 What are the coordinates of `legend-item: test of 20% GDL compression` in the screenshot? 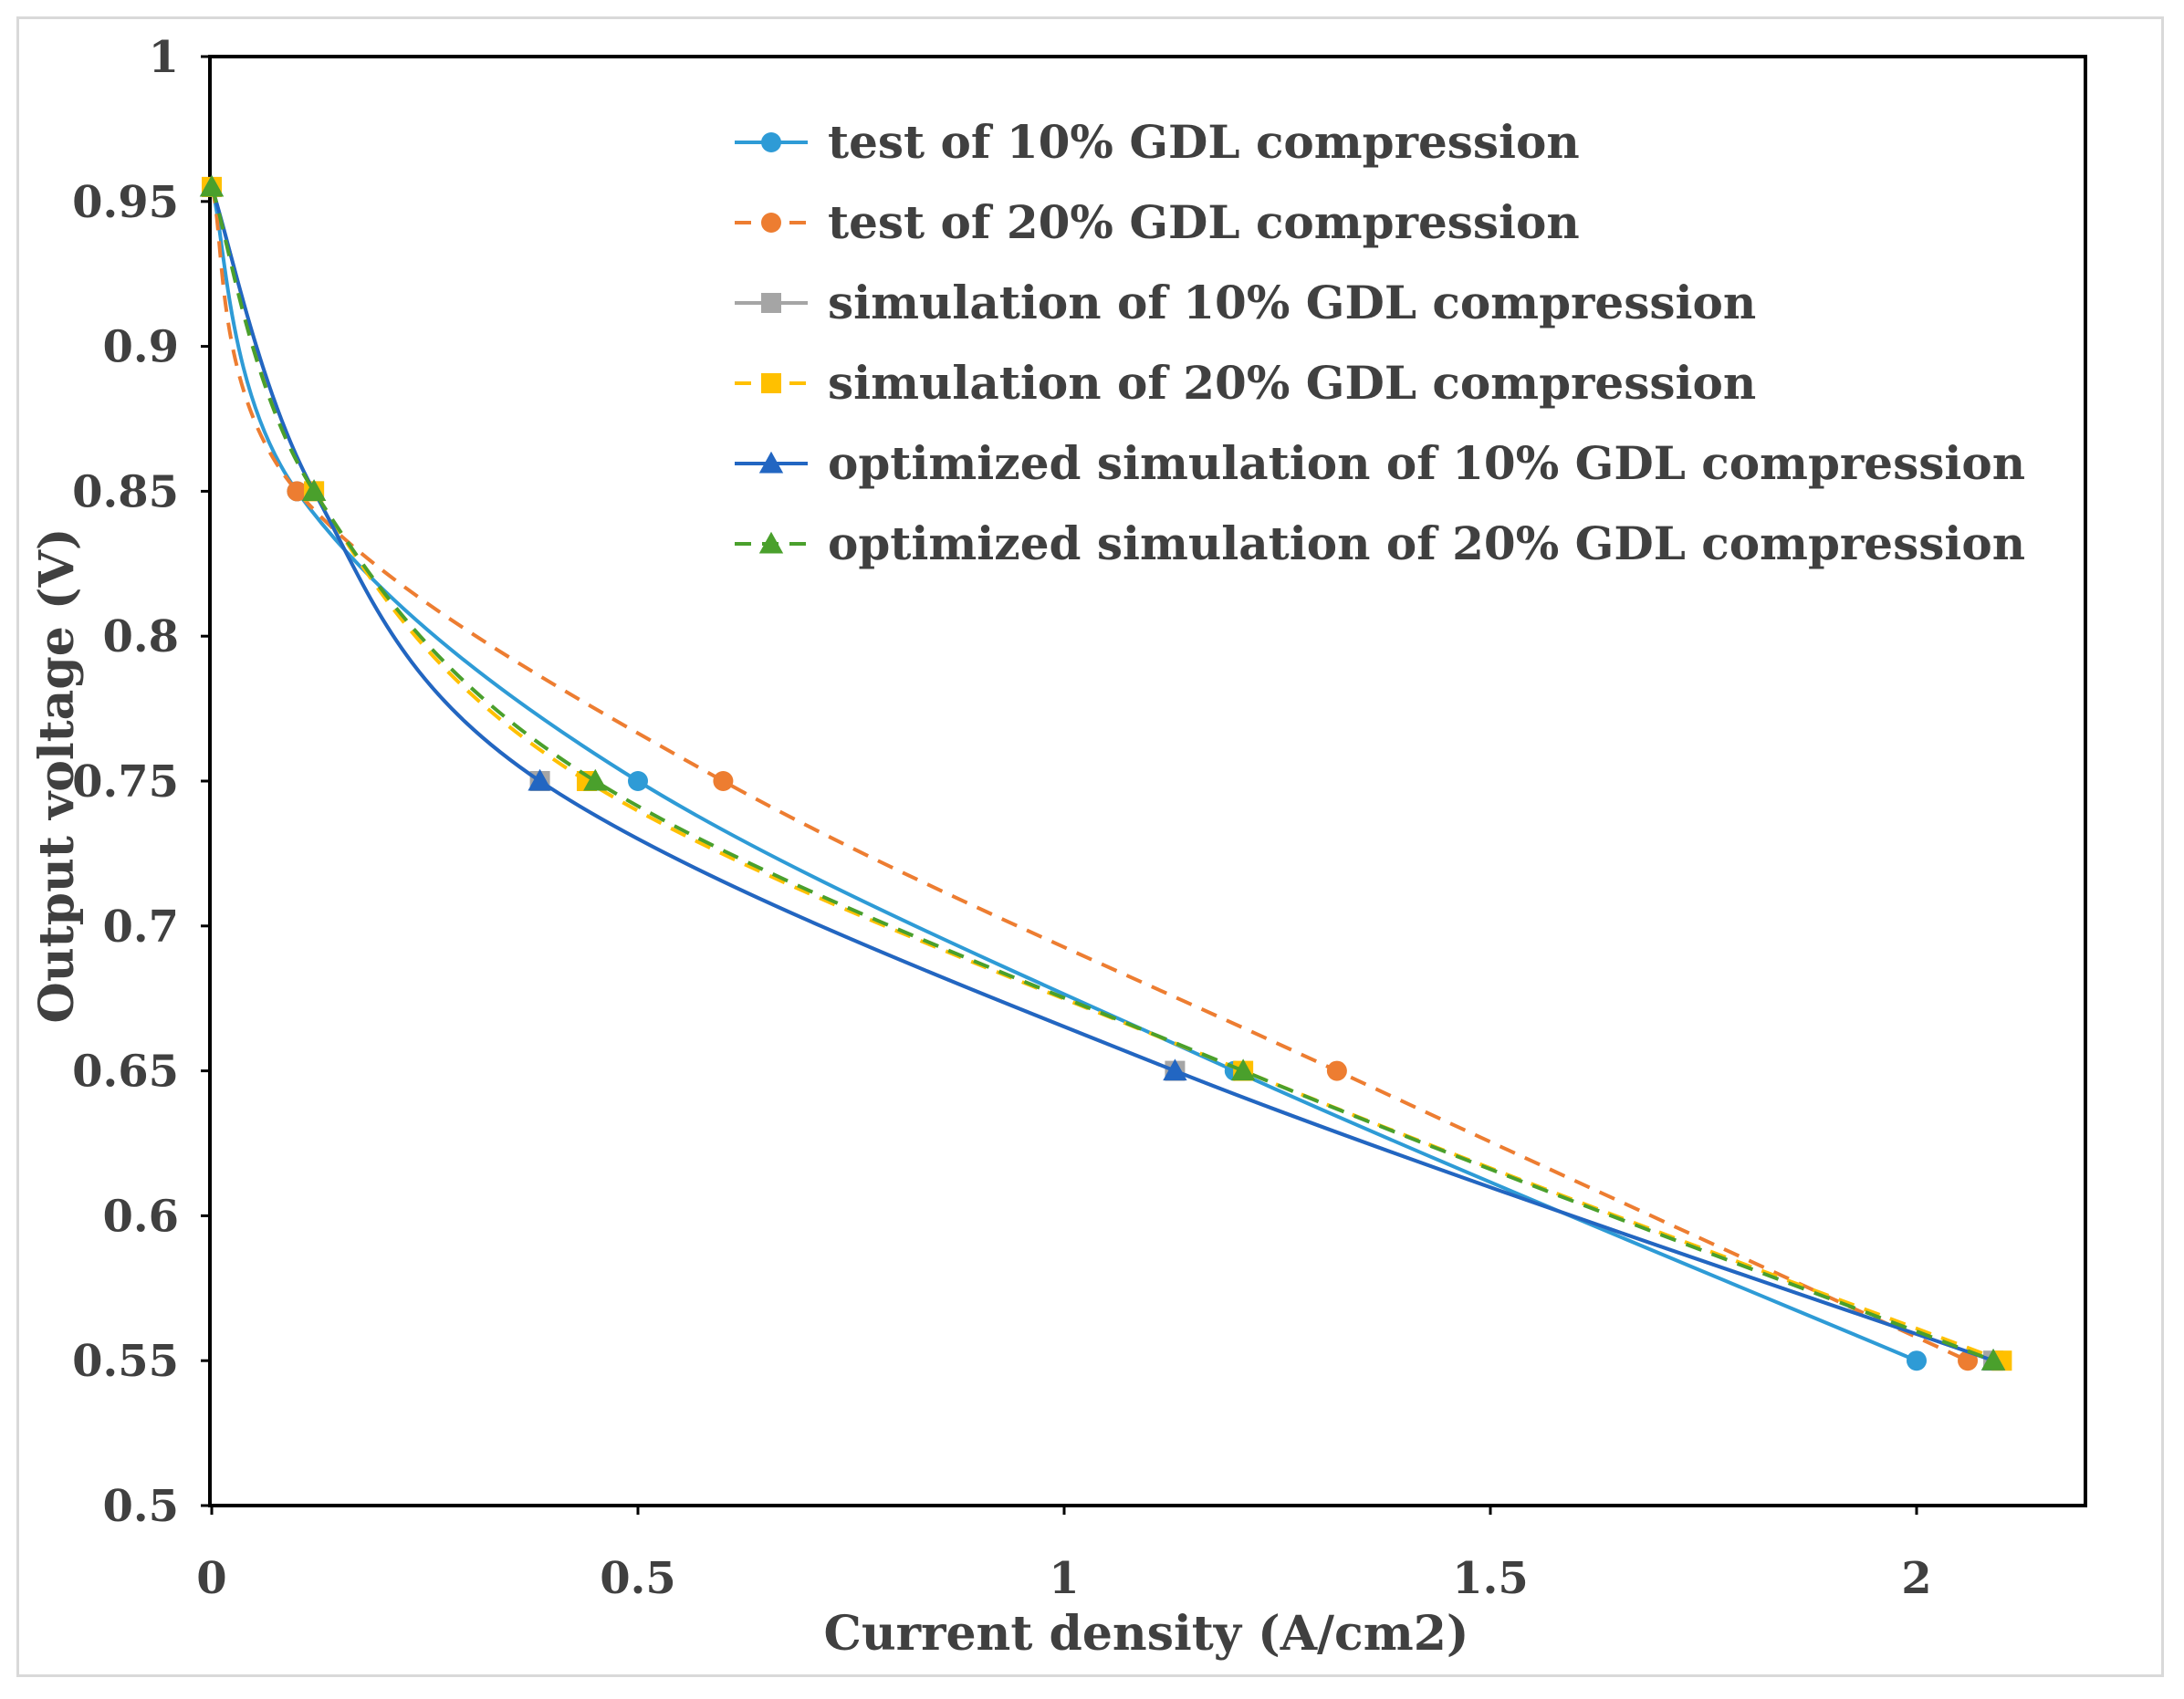 It's located at (1158, 222).